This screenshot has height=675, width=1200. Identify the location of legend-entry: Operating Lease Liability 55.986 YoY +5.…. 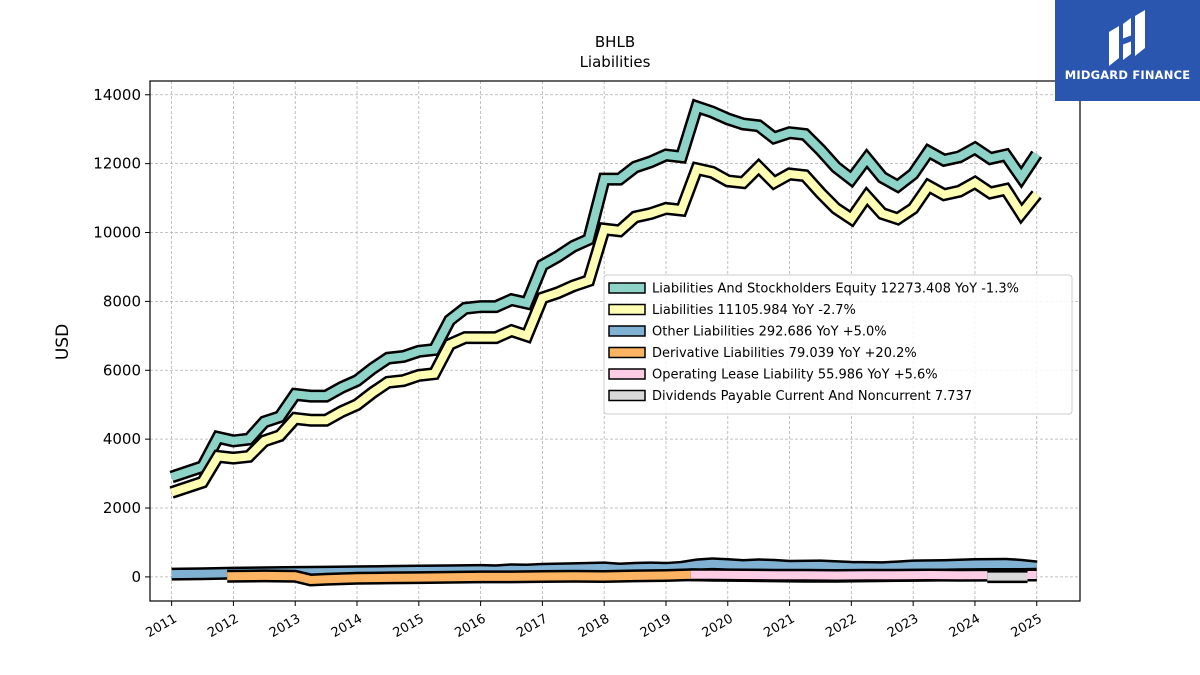
(795, 375).